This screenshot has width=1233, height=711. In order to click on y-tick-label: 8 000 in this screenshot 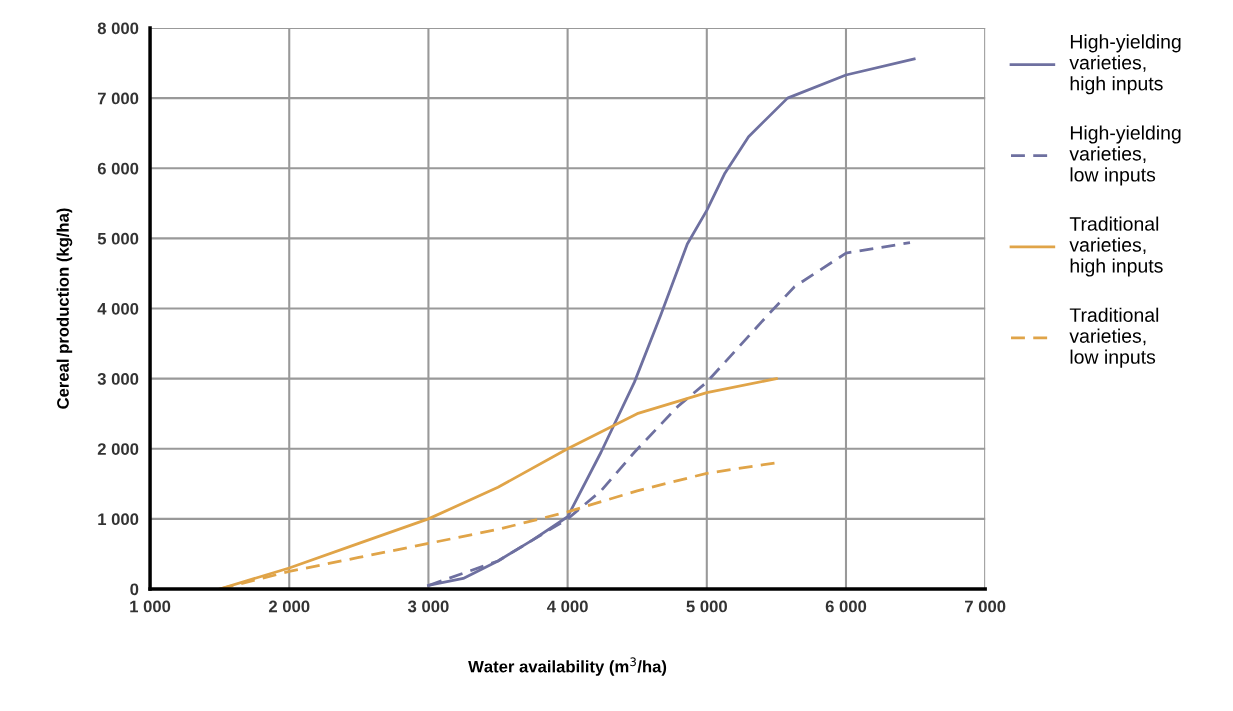, I will do `click(118, 28)`.